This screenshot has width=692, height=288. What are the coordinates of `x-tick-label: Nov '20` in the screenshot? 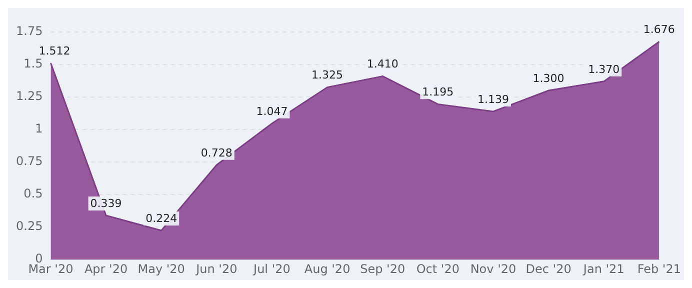 It's located at (493, 269).